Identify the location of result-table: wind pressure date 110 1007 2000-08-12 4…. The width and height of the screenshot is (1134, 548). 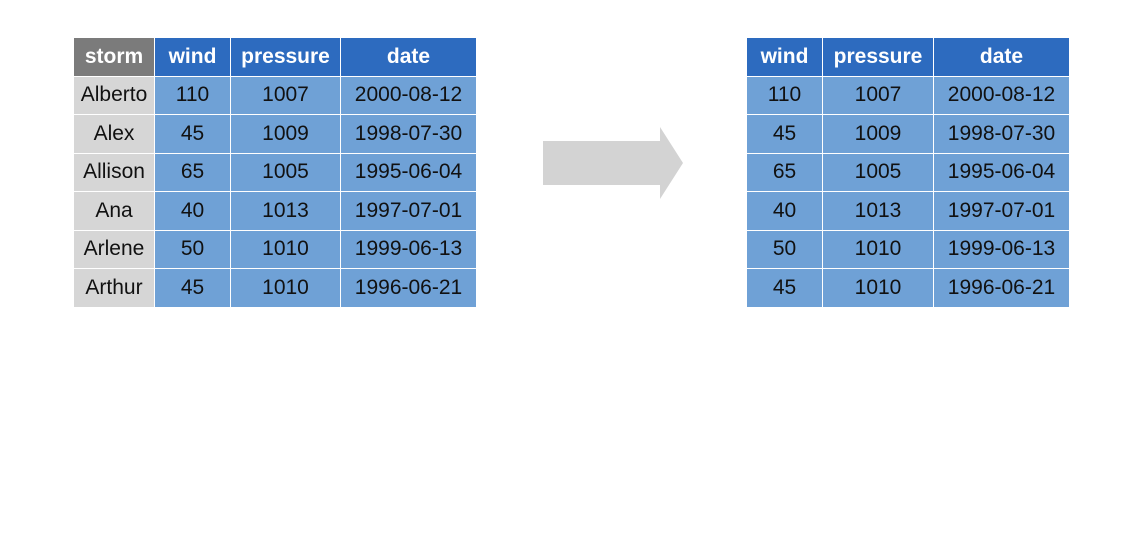
(908, 172).